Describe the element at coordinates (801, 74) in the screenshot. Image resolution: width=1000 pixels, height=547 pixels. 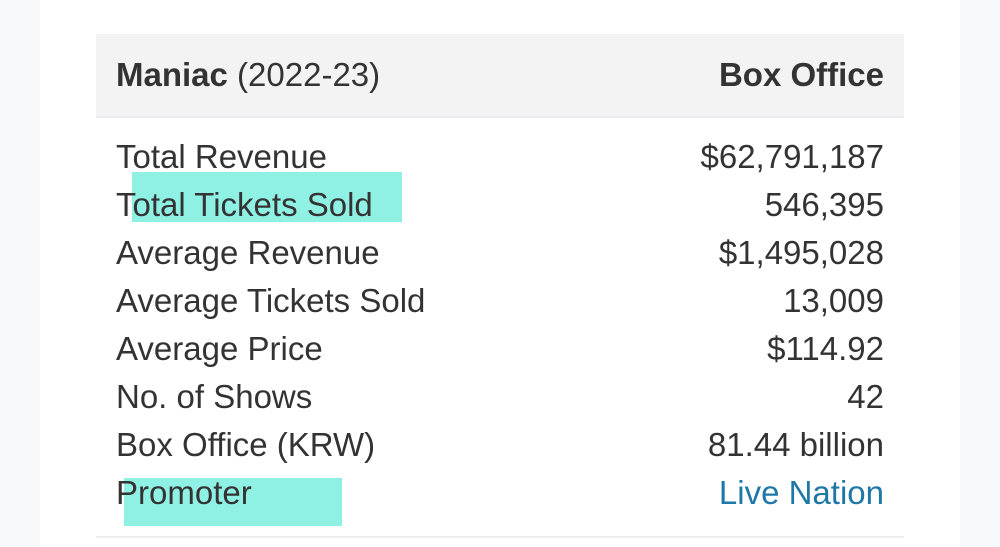
I see `column-header: Box Office` at that location.